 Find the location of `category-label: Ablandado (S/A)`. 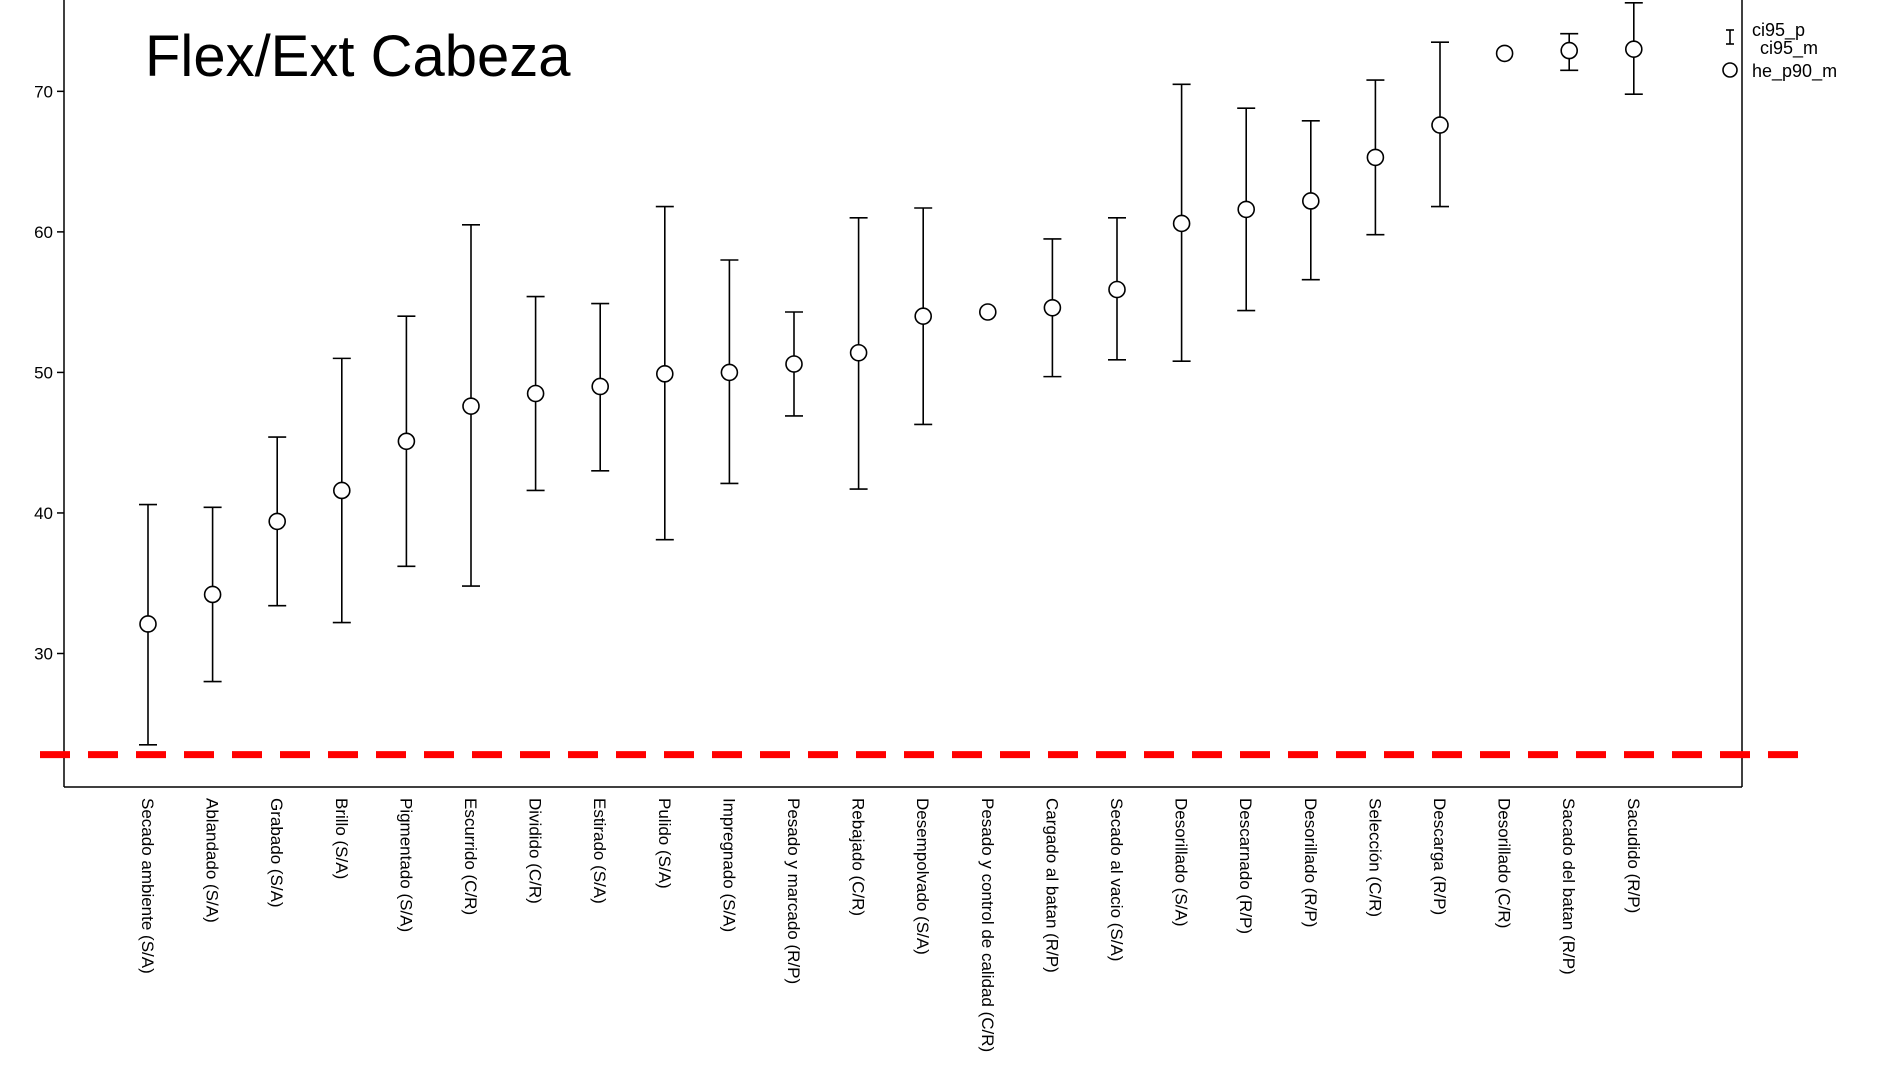

category-label: Ablandado (S/A) is located at coordinates (212, 860).